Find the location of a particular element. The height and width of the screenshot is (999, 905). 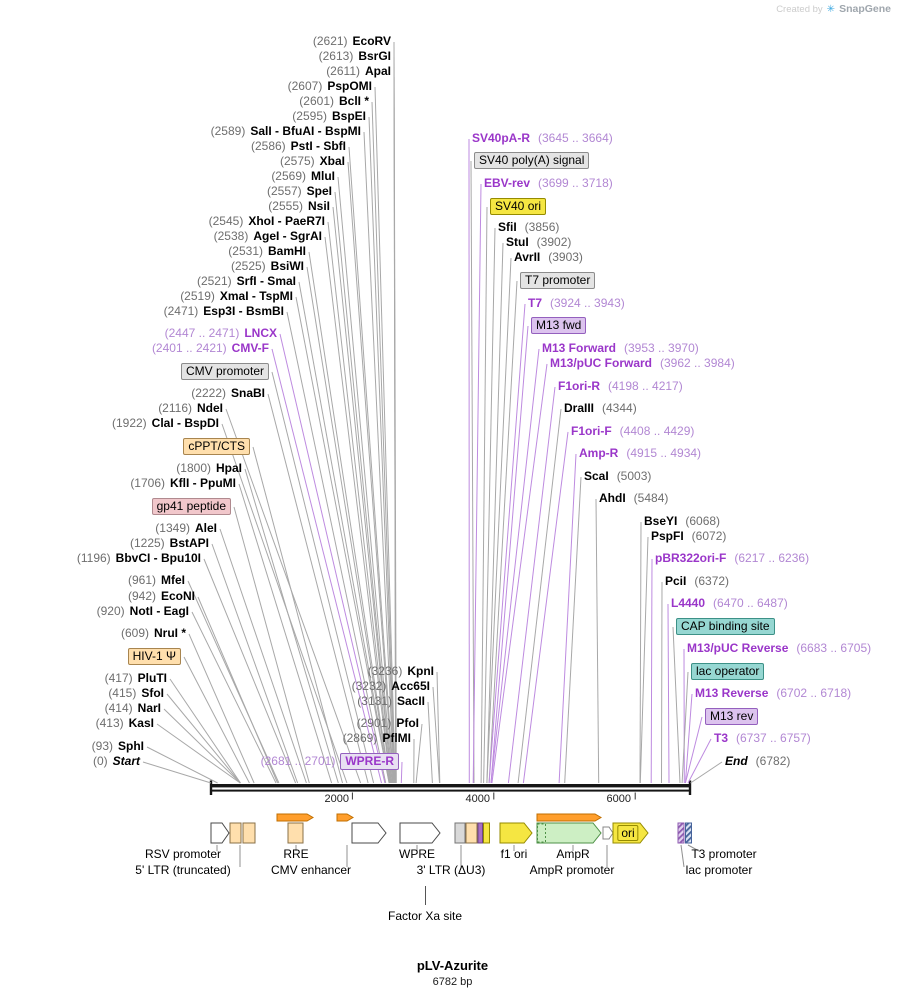

restriction-site-label: (3232) Acc65I is located at coordinates (391, 686).